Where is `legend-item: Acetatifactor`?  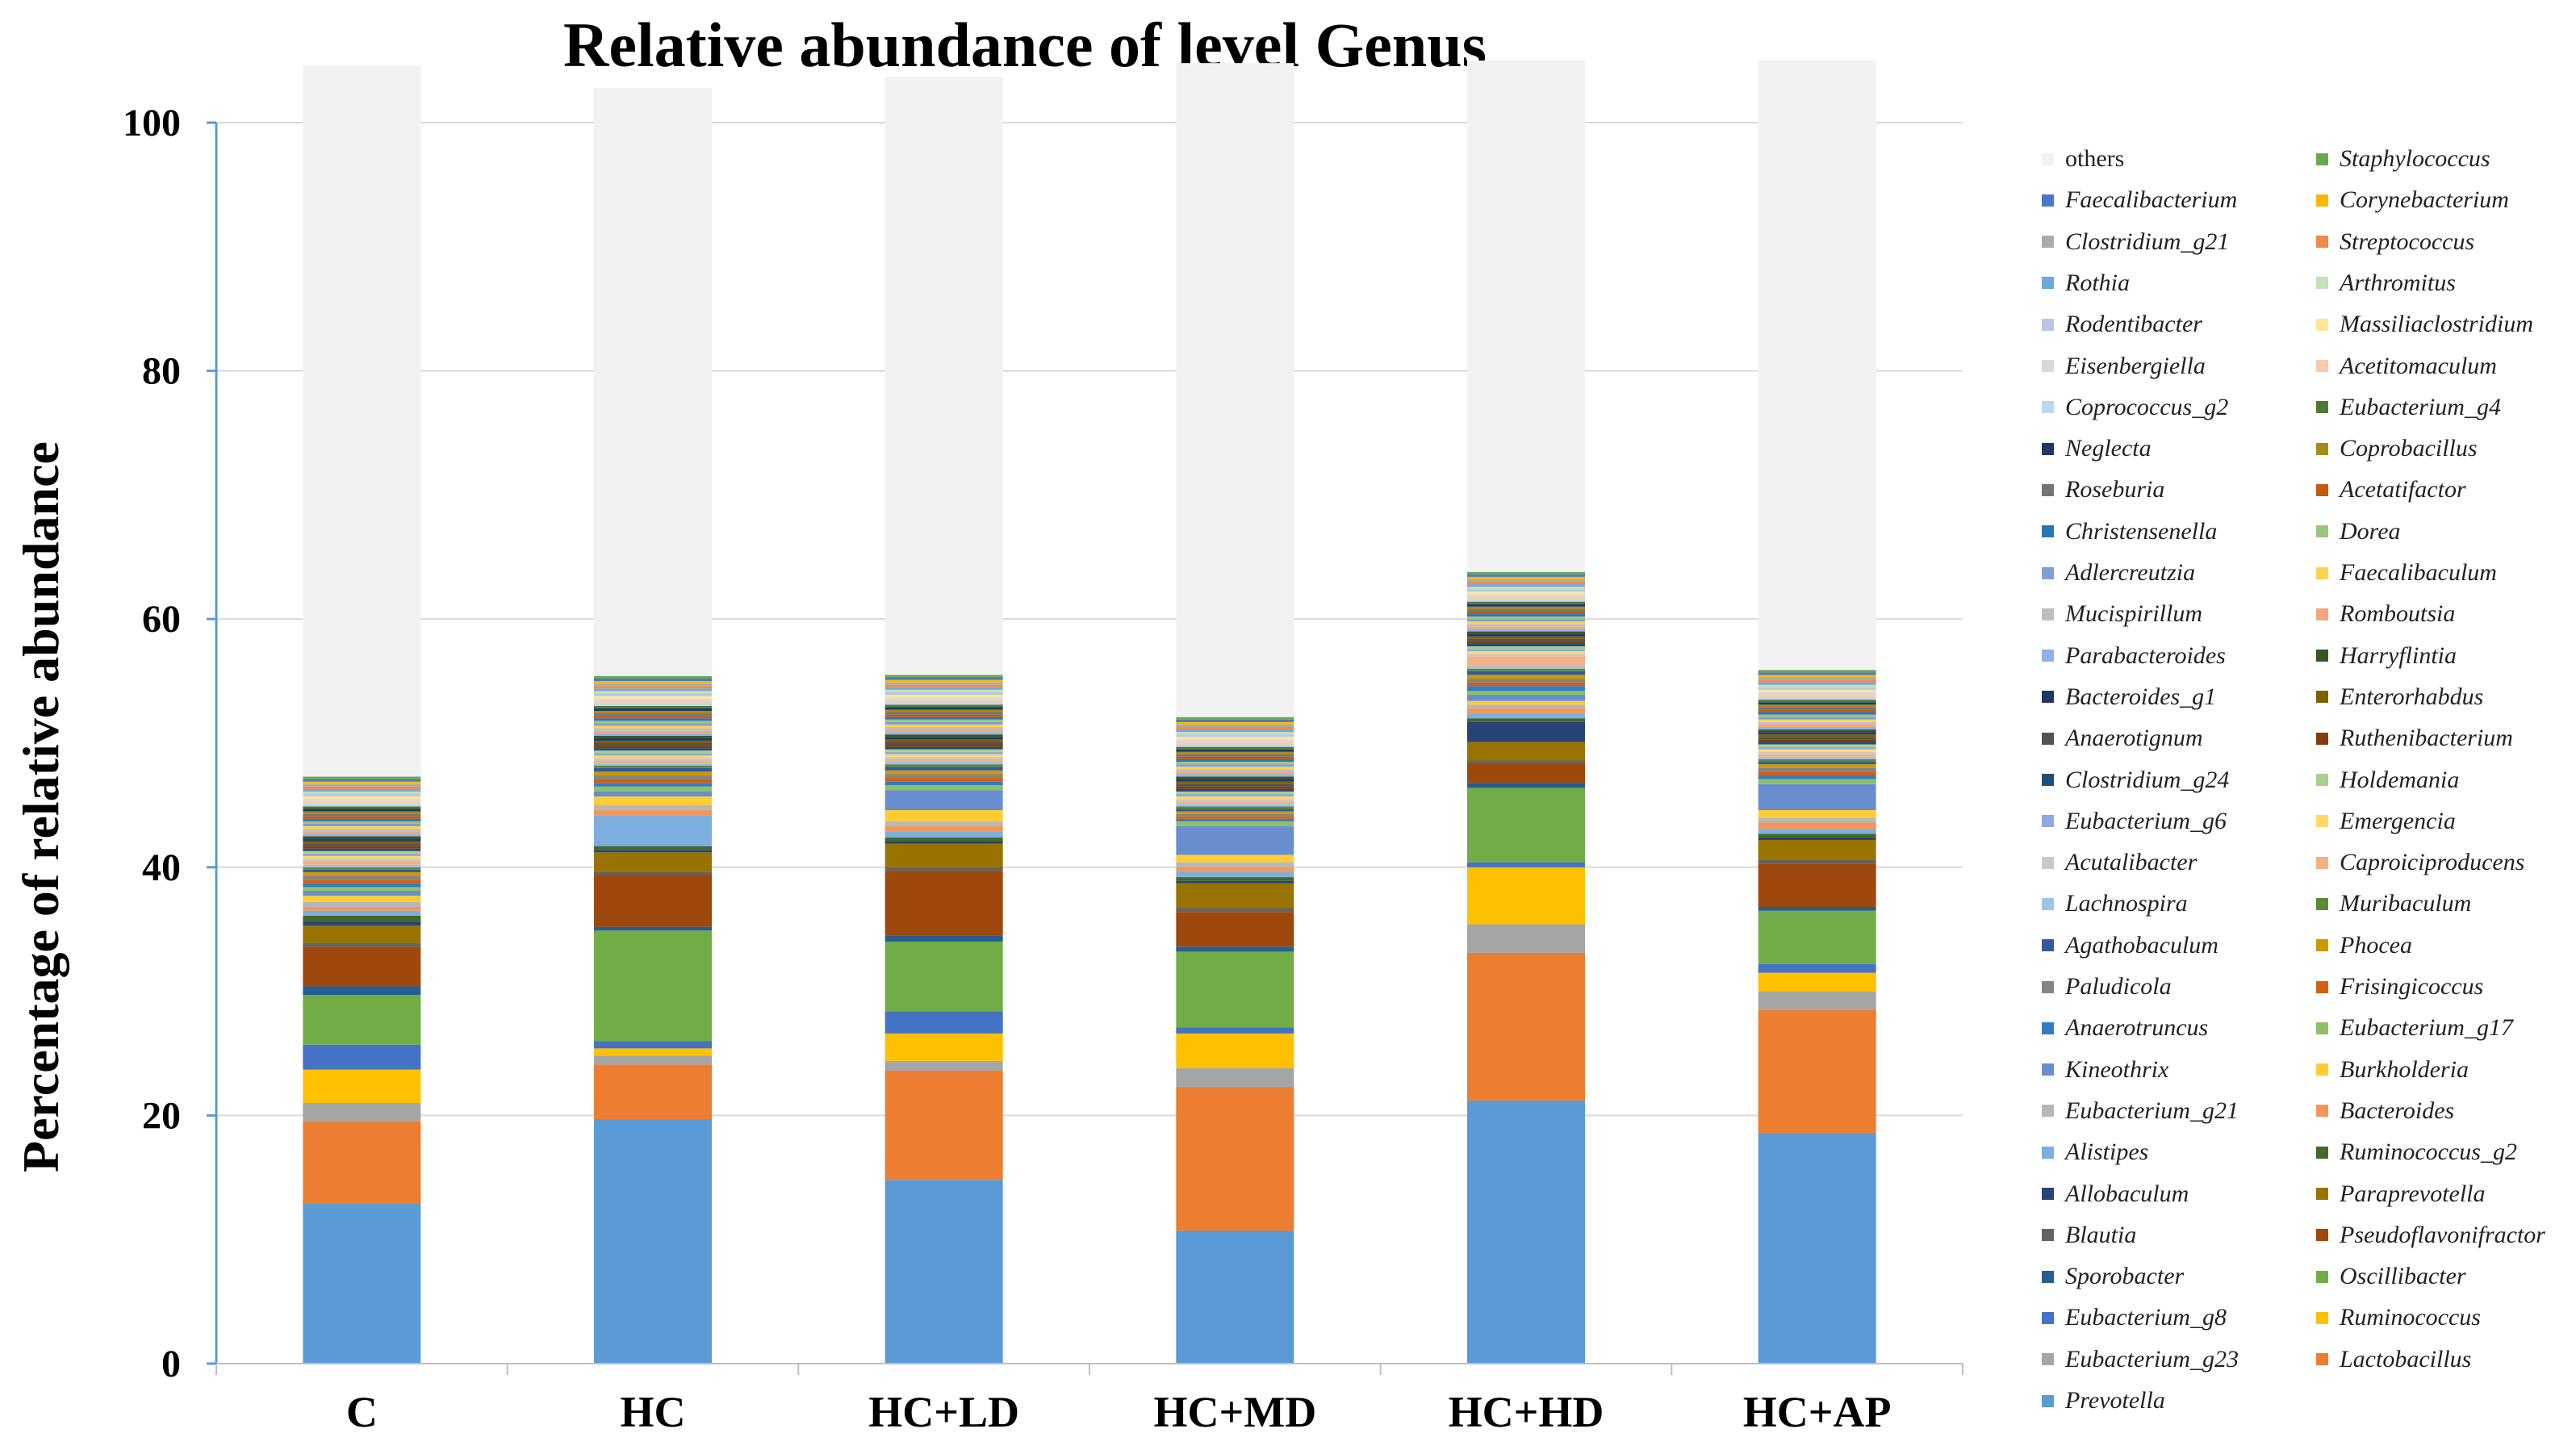
legend-item: Acetatifactor is located at coordinates (2391, 490).